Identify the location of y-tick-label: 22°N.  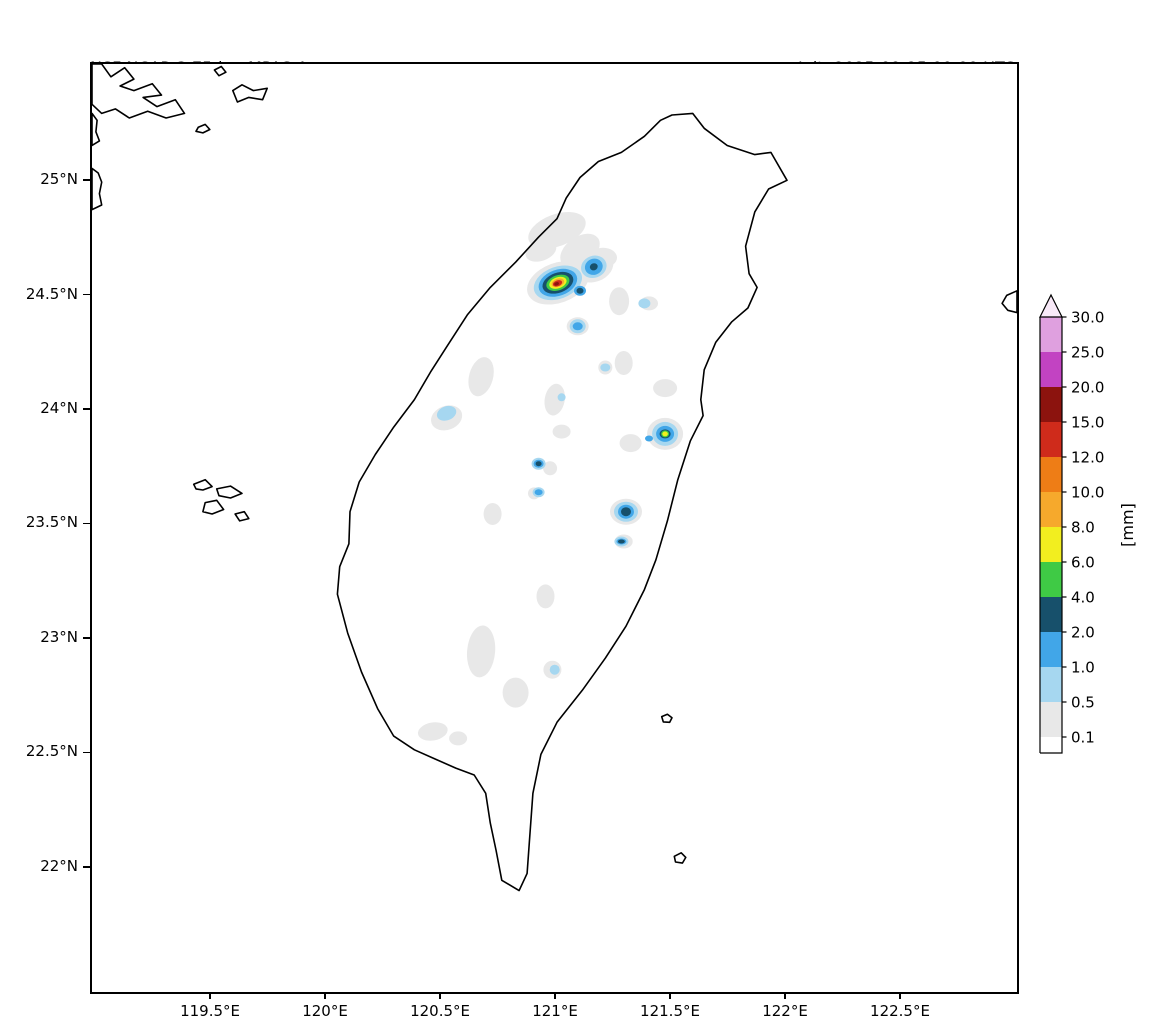
(59, 865).